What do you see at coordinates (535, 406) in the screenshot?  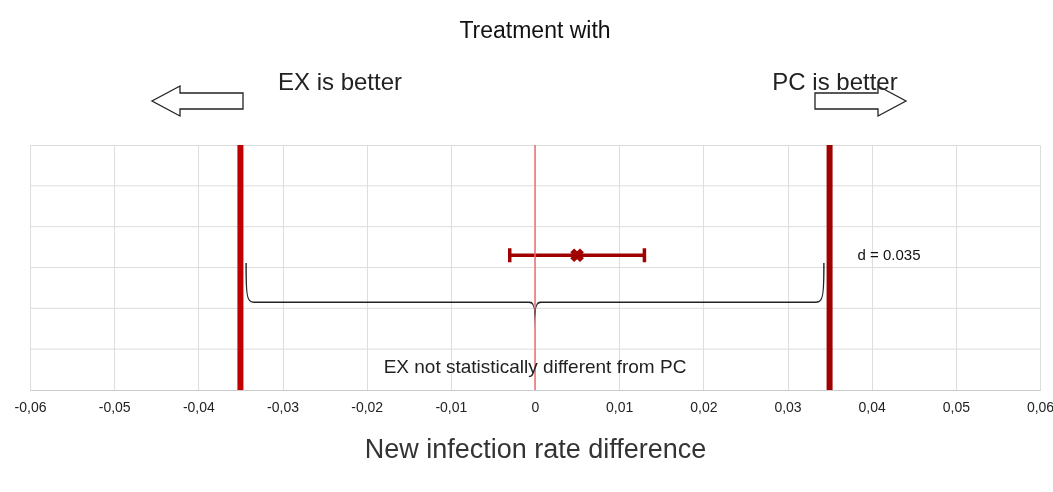 I see `x-tick-label: 0` at bounding box center [535, 406].